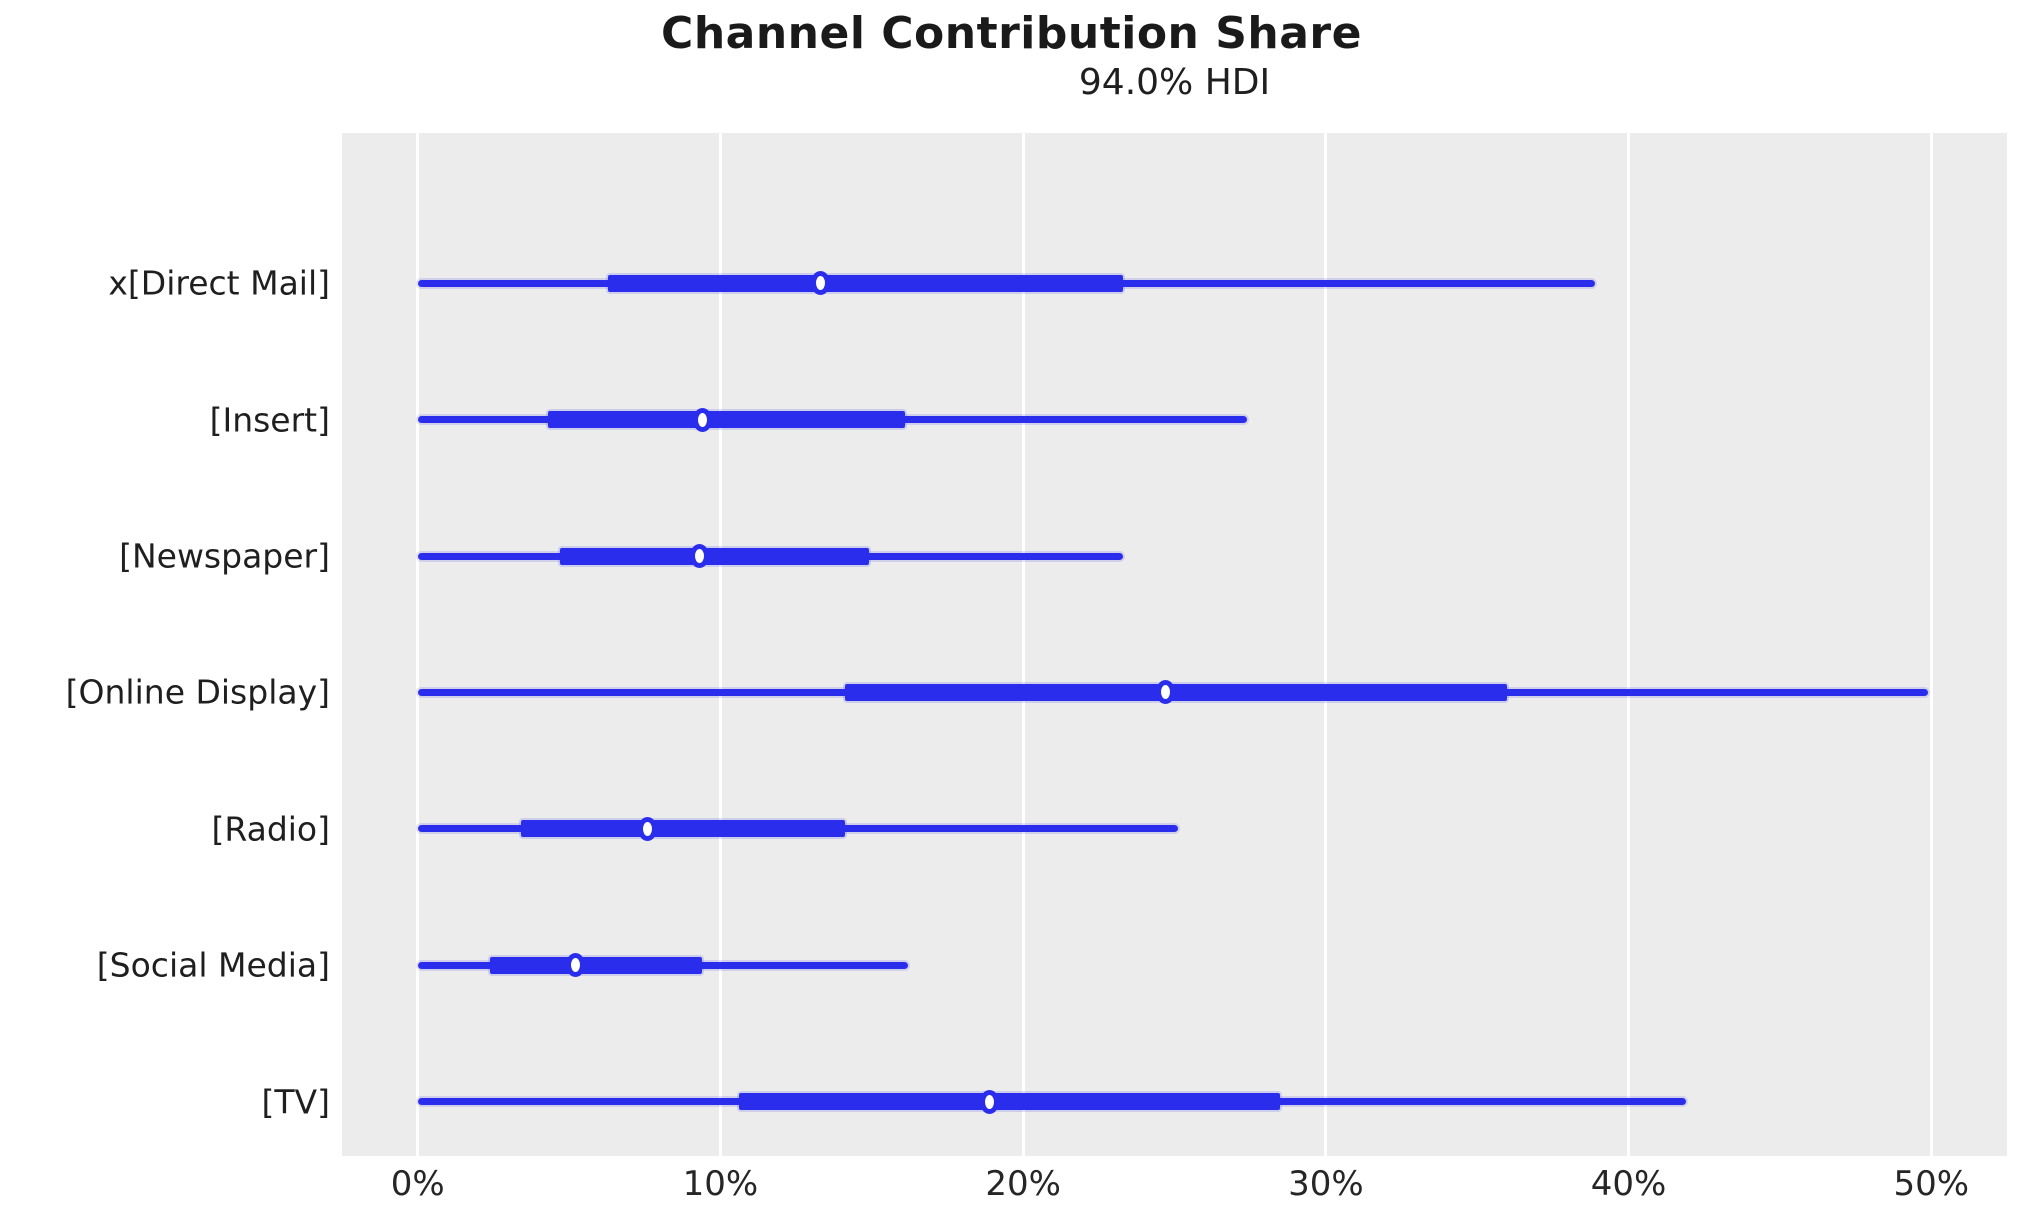 The height and width of the screenshot is (1223, 2023). I want to click on row-label: [Social Media], so click(213, 965).